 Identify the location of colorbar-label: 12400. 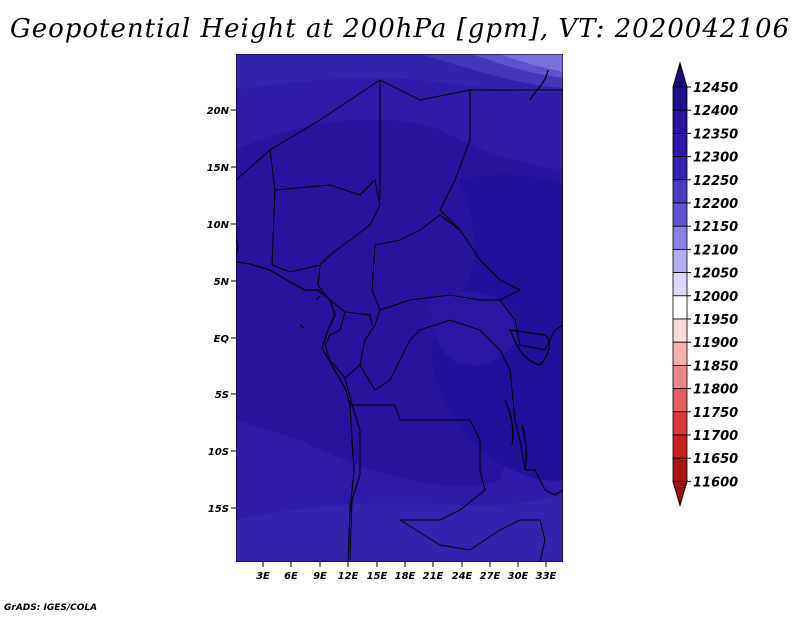
(715, 111).